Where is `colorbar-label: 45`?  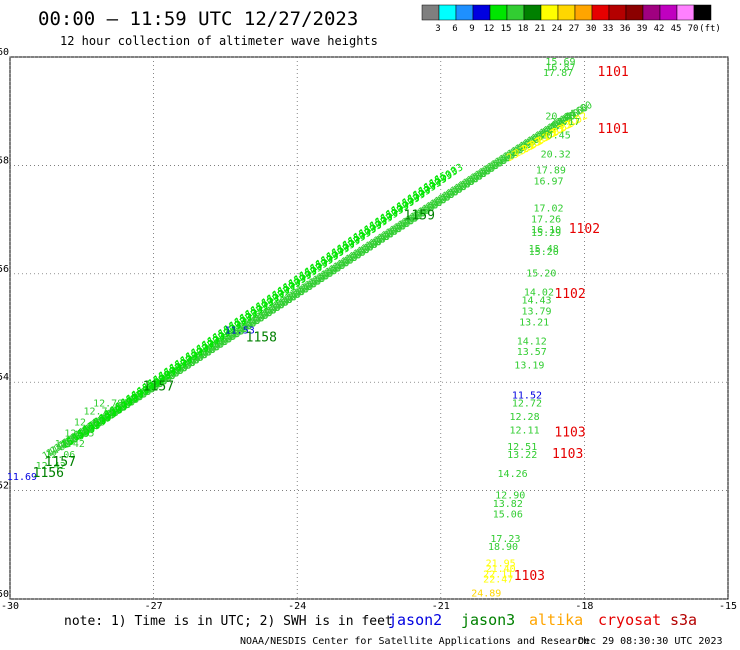
colorbar-label: 45 is located at coordinates (676, 29).